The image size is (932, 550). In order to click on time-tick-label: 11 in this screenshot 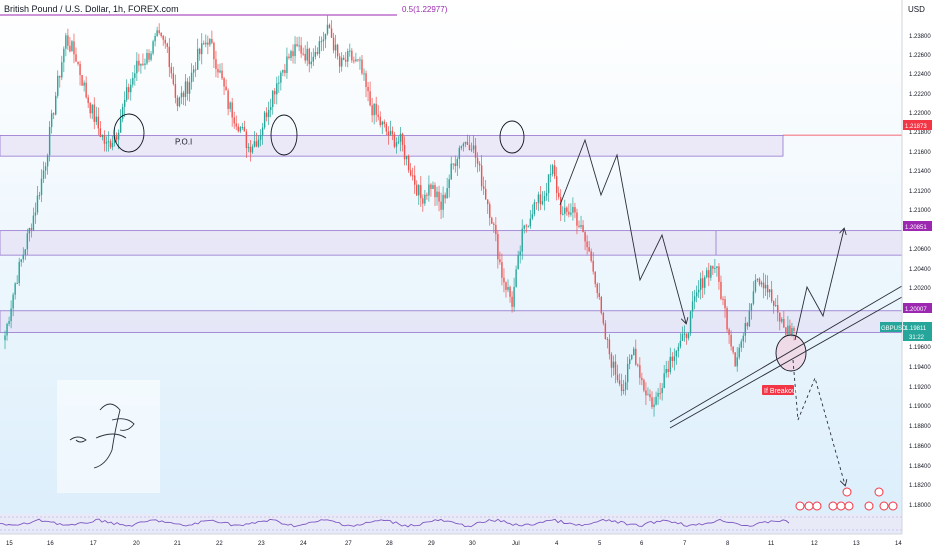, I will do `click(771, 544)`.